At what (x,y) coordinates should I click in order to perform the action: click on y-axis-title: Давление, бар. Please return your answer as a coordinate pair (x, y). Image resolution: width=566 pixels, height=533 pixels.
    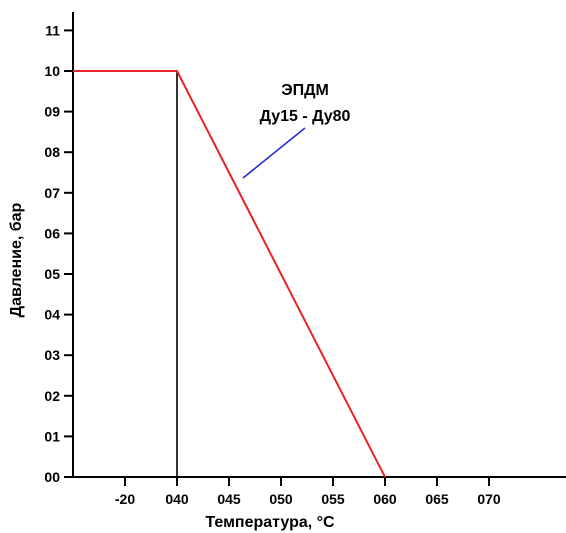
    Looking at the image, I should click on (16, 259).